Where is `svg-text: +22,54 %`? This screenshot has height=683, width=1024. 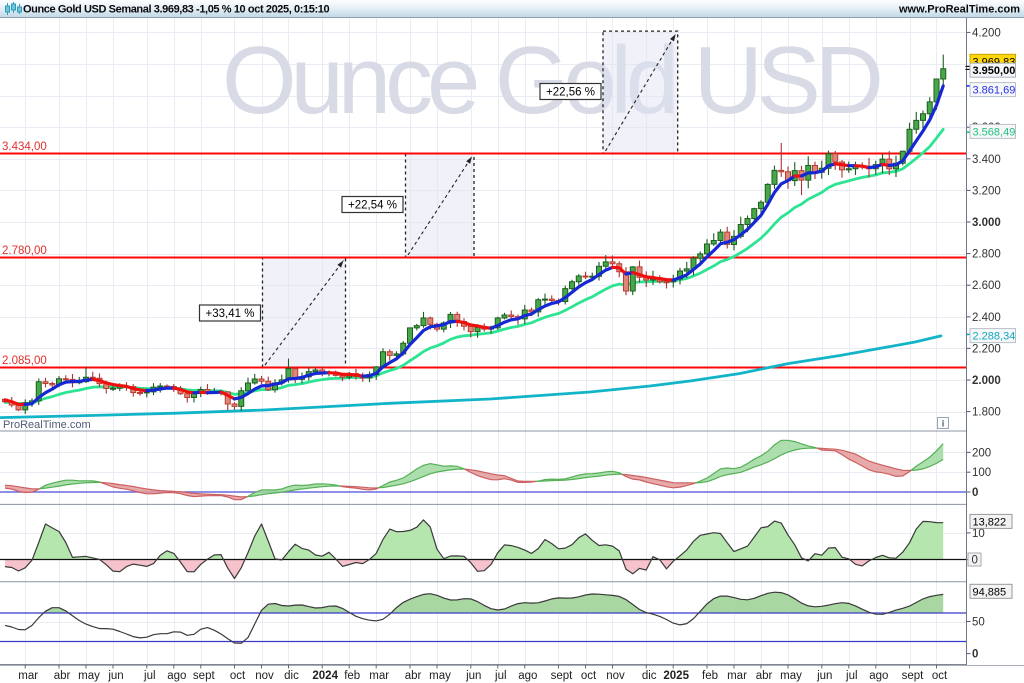
svg-text: +22,54 % is located at coordinates (372, 206).